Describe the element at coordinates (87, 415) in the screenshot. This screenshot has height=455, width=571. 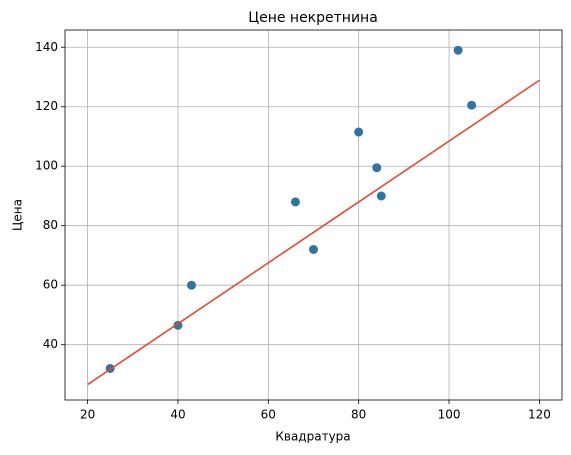
I see `x-tick-label: 20` at that location.